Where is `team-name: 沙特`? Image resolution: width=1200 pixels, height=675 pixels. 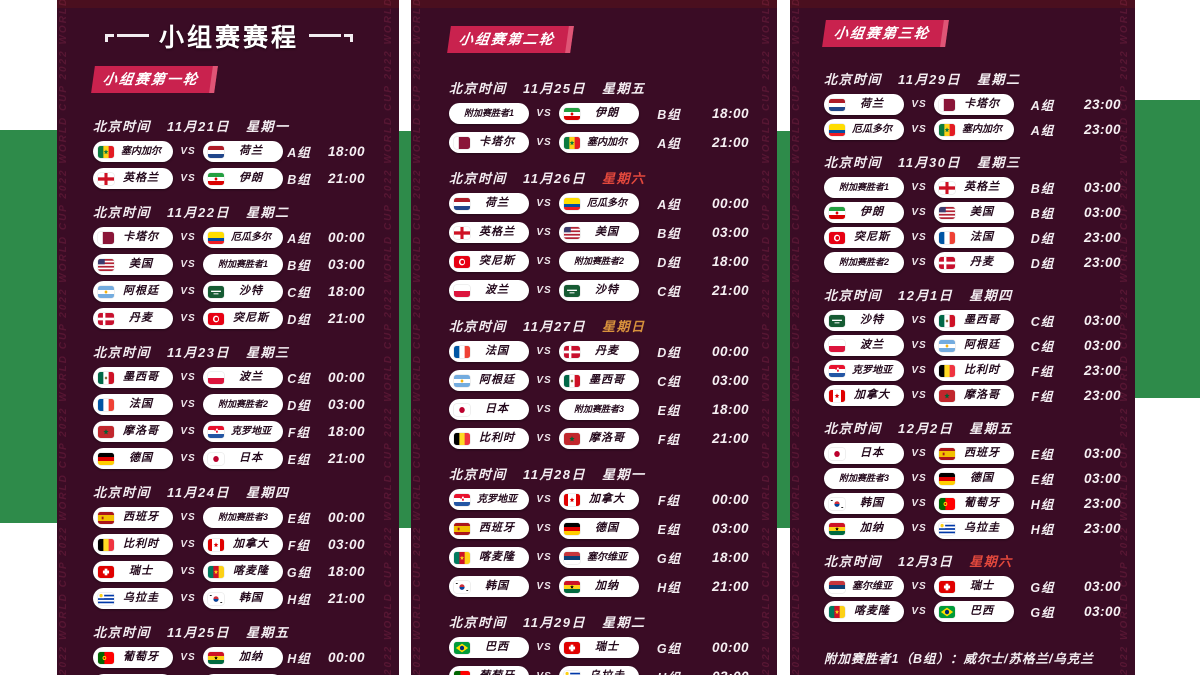
team-name: 沙特 is located at coordinates (872, 320).